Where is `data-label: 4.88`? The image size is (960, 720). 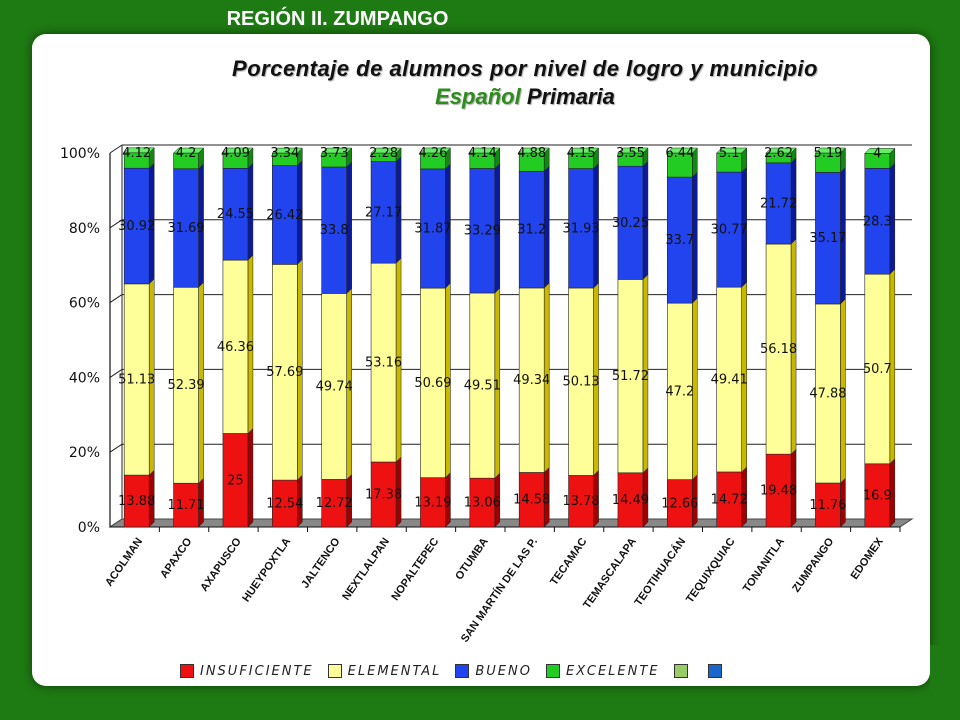
data-label: 4.88 is located at coordinates (531, 153).